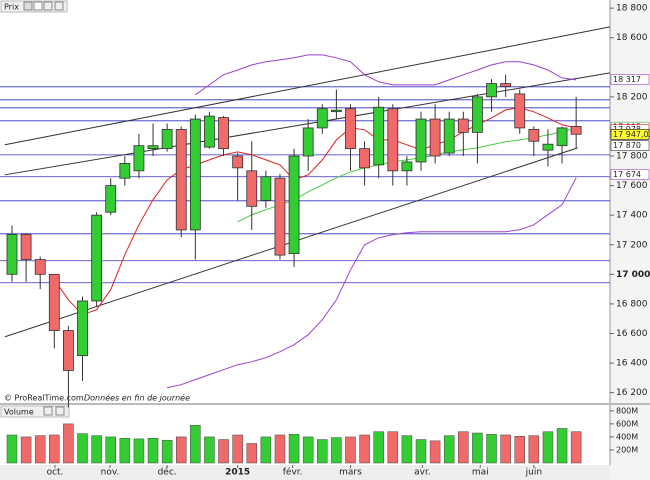 The width and height of the screenshot is (650, 480). What do you see at coordinates (627, 436) in the screenshot?
I see `volume-tick-label: 400M` at bounding box center [627, 436].